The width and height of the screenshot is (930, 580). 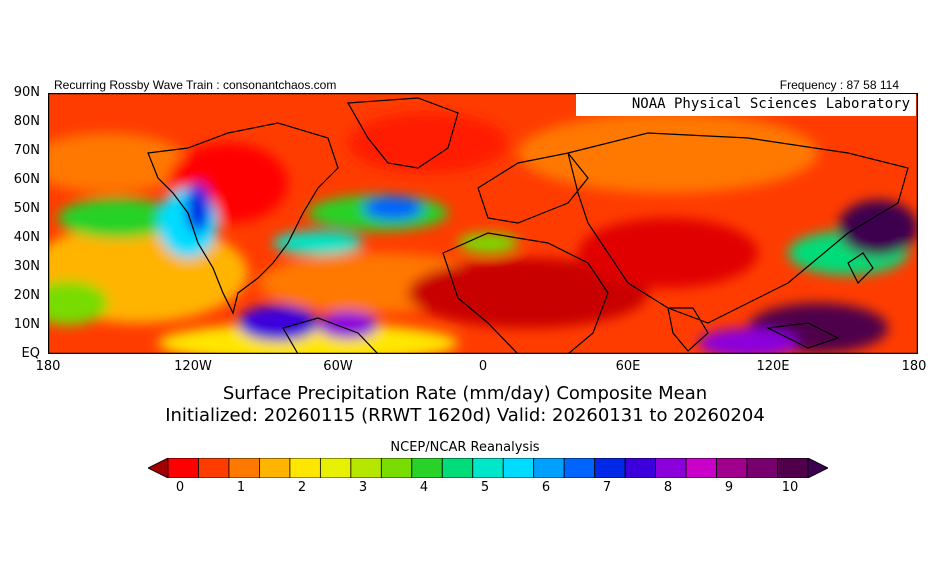 I want to click on colorbar-label-7: 7, so click(x=607, y=487).